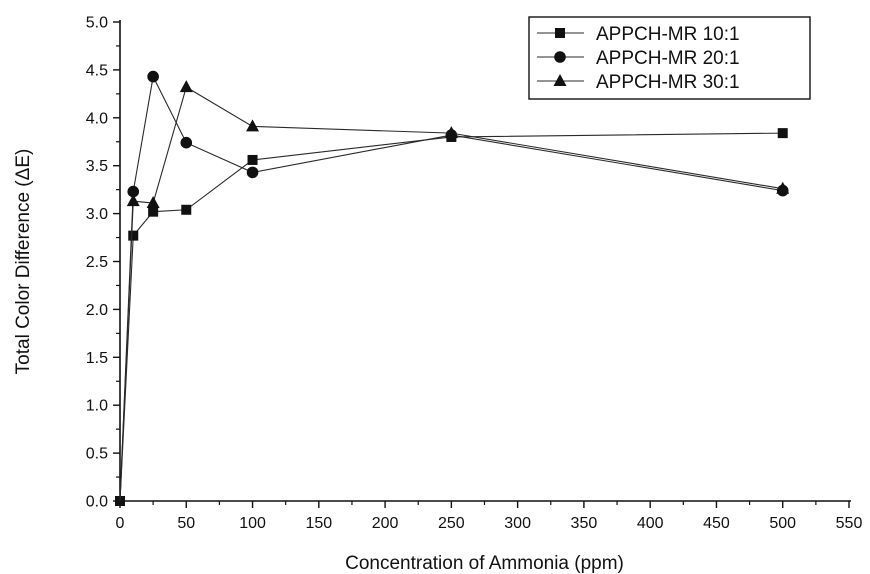  I want to click on x-tick-label: 200, so click(385, 523).